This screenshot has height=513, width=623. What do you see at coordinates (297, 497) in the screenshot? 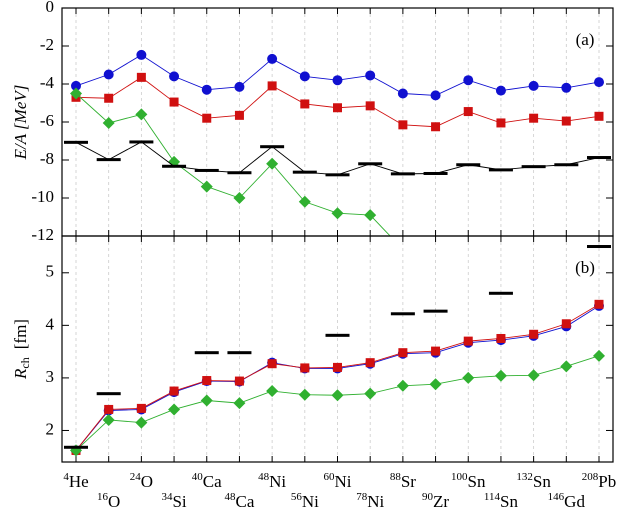
I see `mass-number: 56` at bounding box center [297, 497].